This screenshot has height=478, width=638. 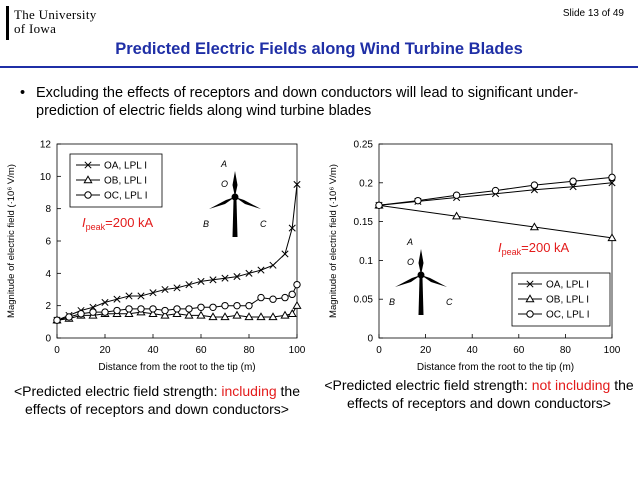 I want to click on y-tick-label: 0.1, so click(x=366, y=261).